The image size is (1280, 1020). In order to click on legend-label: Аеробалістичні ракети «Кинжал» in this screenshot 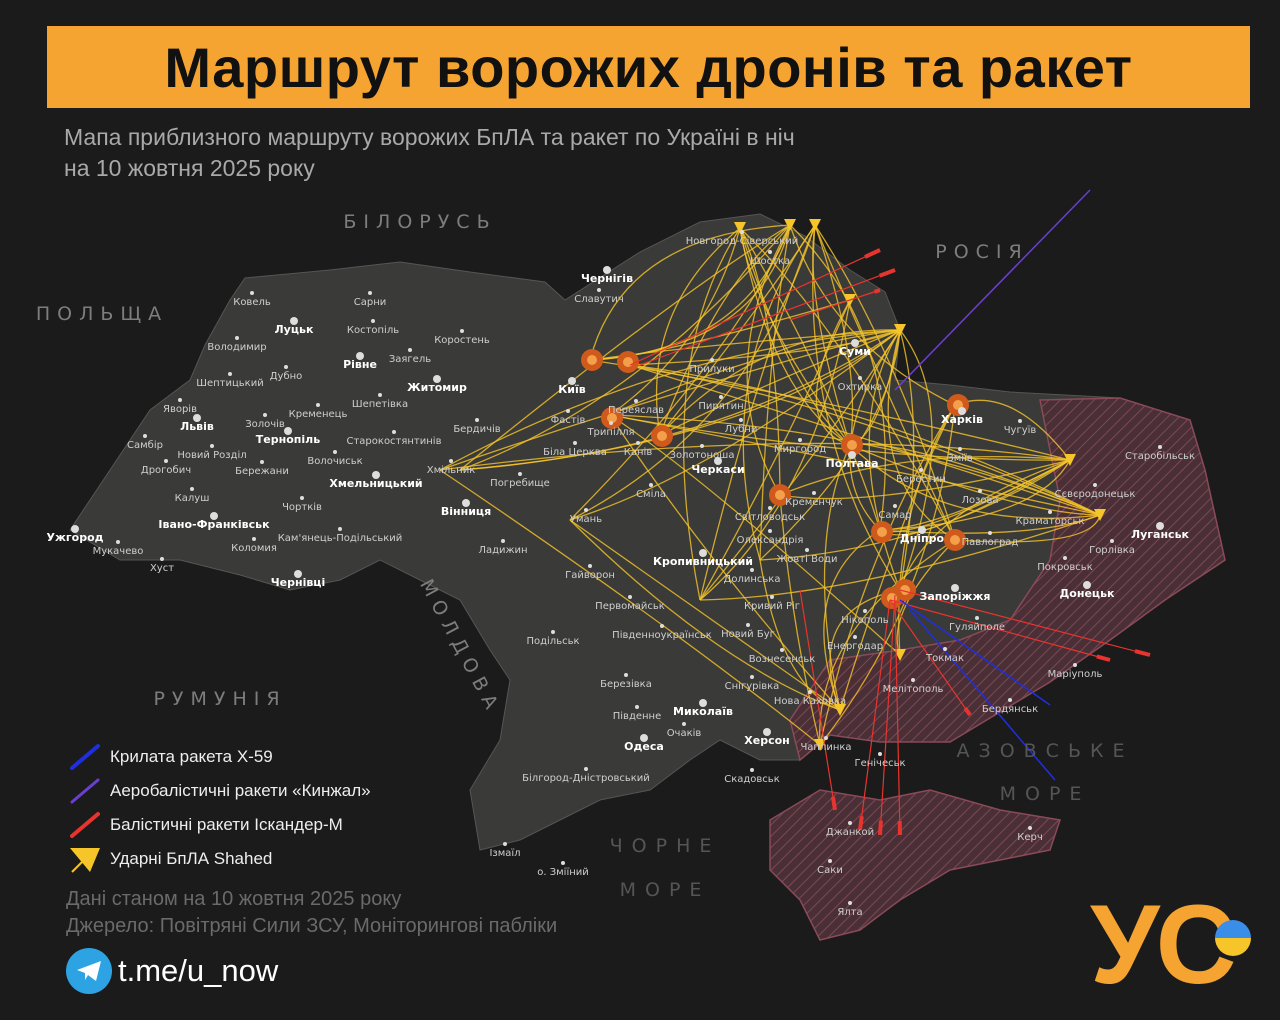, I will do `click(240, 790)`.